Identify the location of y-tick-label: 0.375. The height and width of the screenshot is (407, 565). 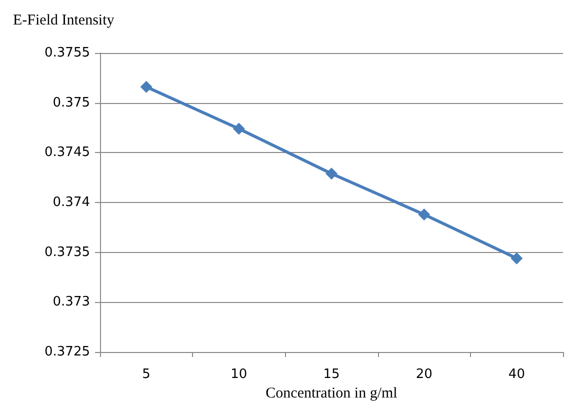
(71, 102).